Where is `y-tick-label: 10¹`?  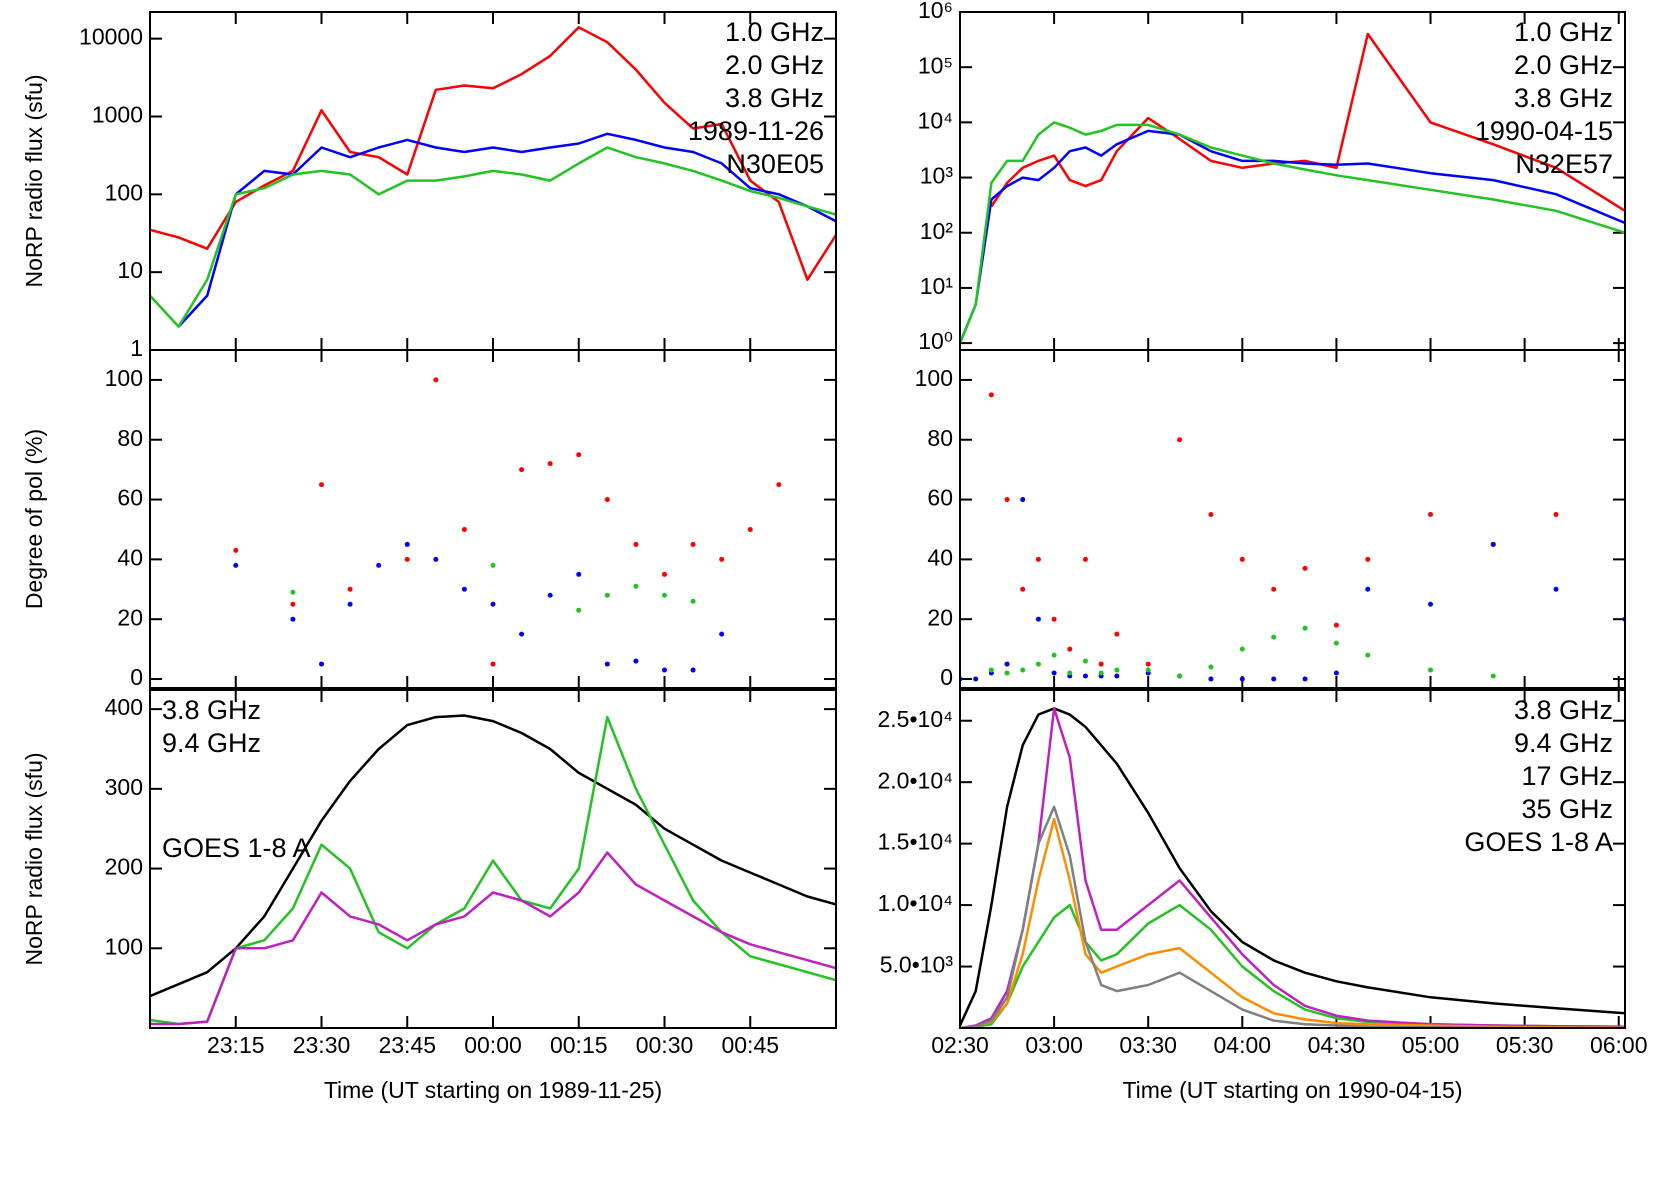 y-tick-label: 10¹ is located at coordinates (937, 286).